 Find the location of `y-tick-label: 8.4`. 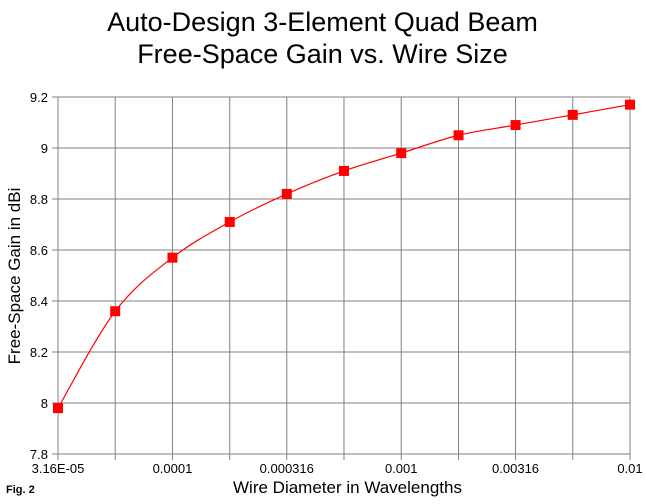

y-tick-label: 8.4 is located at coordinates (39, 301).